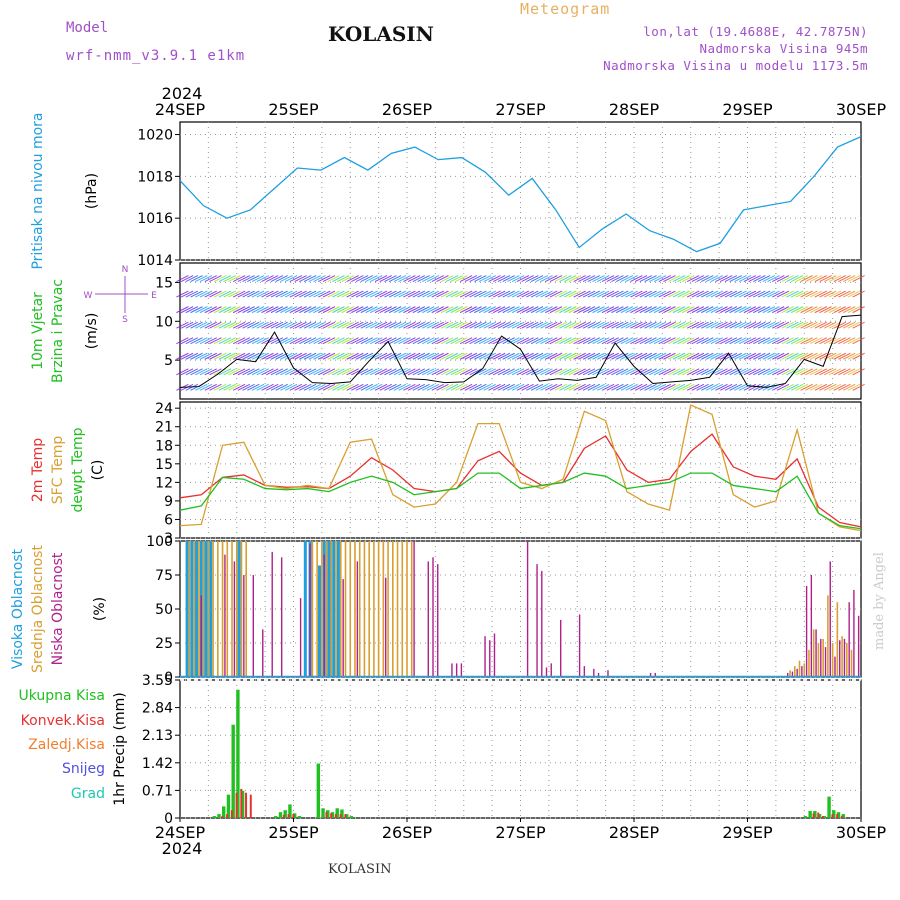  What do you see at coordinates (520, 194) in the screenshot?
I see `pressure-line` at bounding box center [520, 194].